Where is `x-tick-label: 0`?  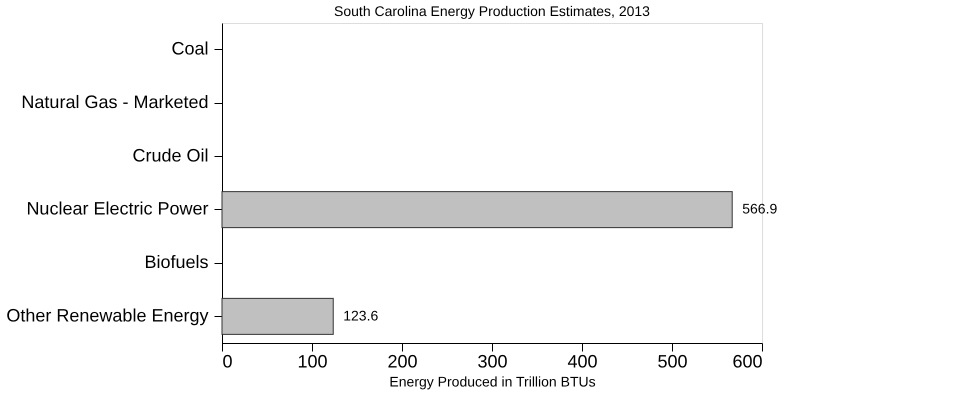
x-tick-label: 0 is located at coordinates (227, 362).